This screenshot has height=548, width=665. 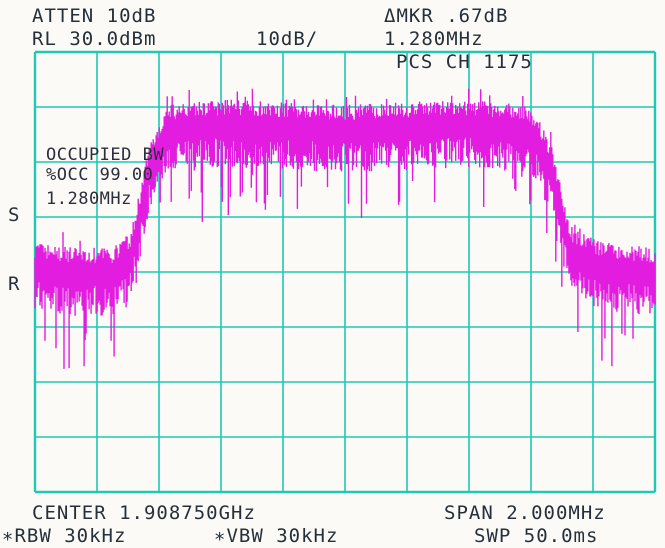 What do you see at coordinates (14, 284) in the screenshot?
I see `r-marker: R` at bounding box center [14, 284].